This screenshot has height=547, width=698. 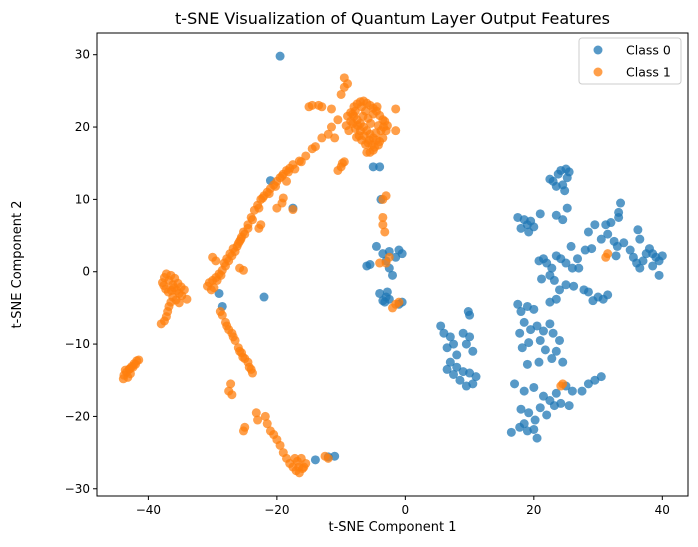 What do you see at coordinates (630, 61) in the screenshot?
I see `legend-box` at bounding box center [630, 61].